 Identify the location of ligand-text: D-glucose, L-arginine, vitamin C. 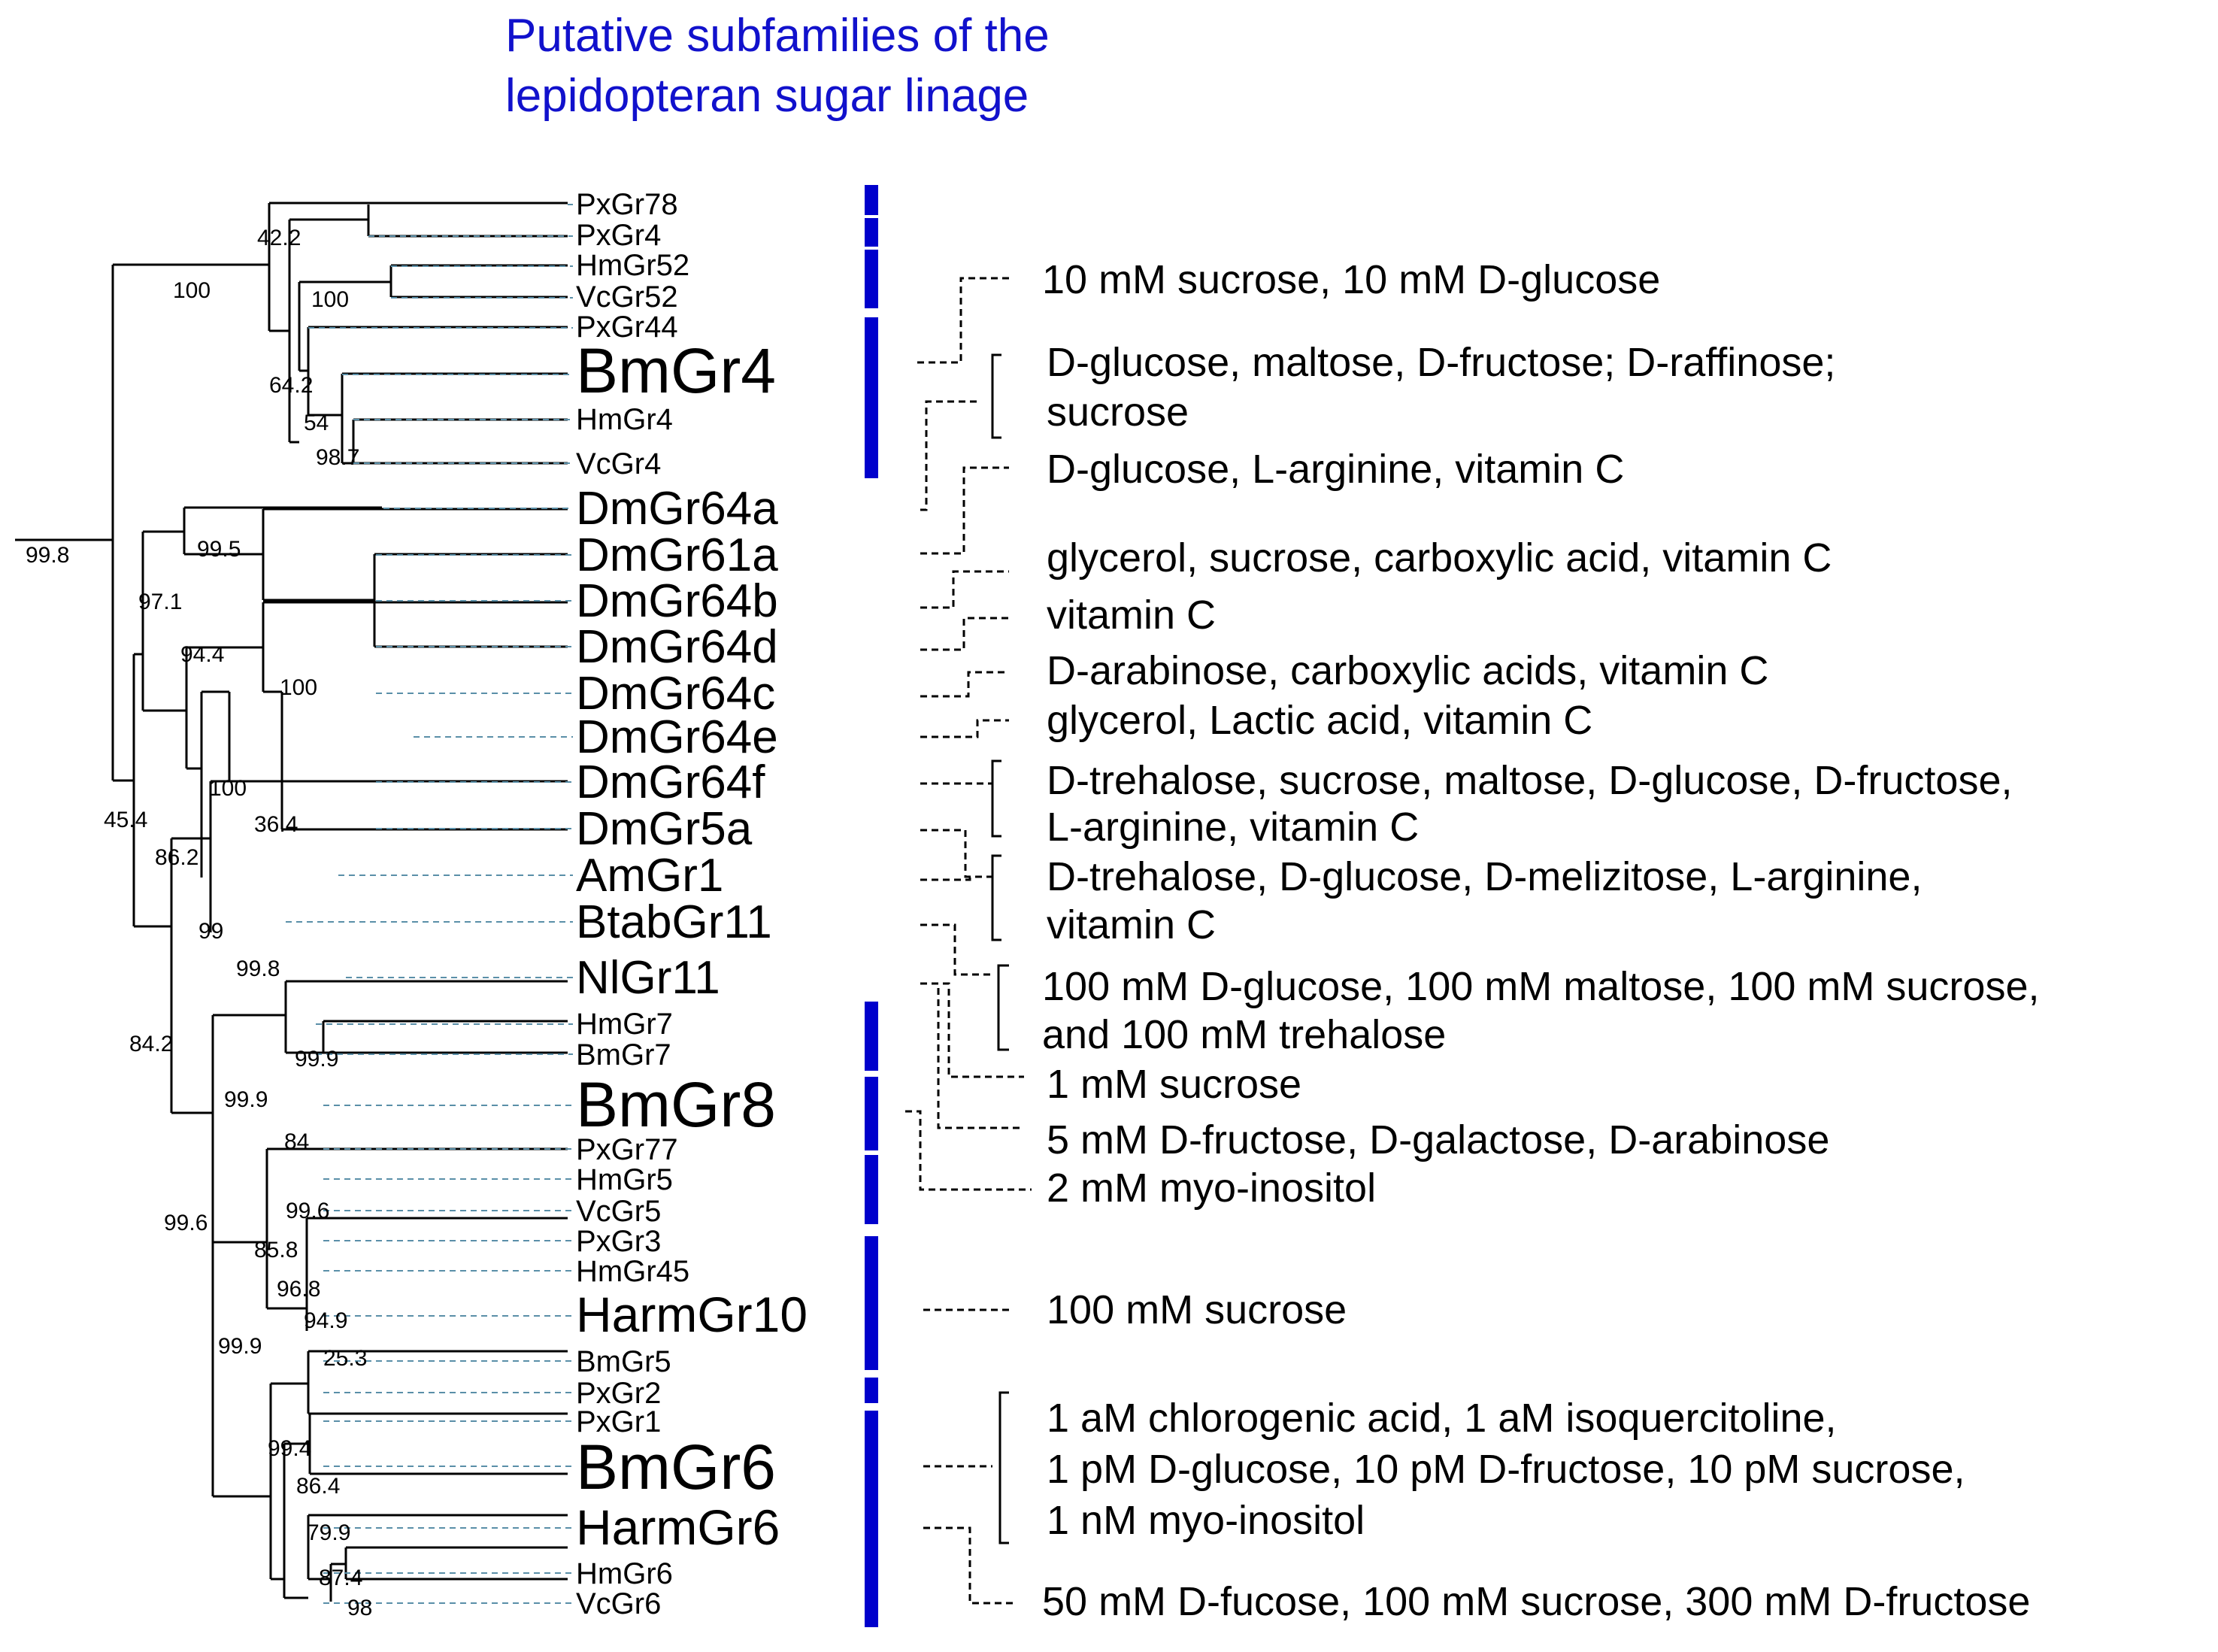
(1335, 469).